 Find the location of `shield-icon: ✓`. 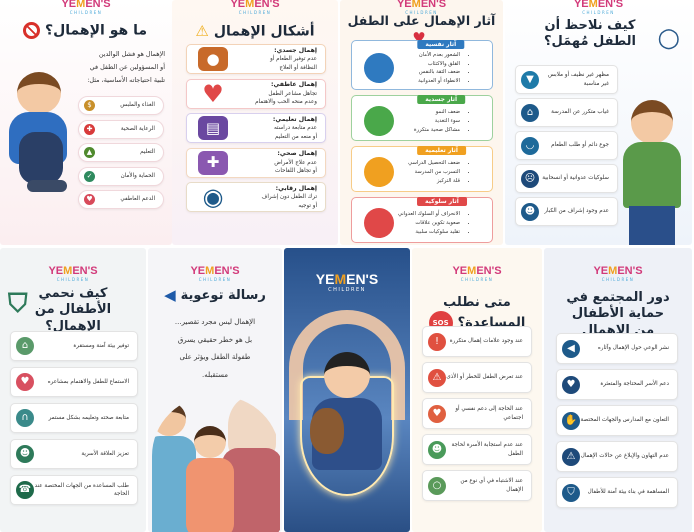

shield-icon: ✓ is located at coordinates (89, 176).